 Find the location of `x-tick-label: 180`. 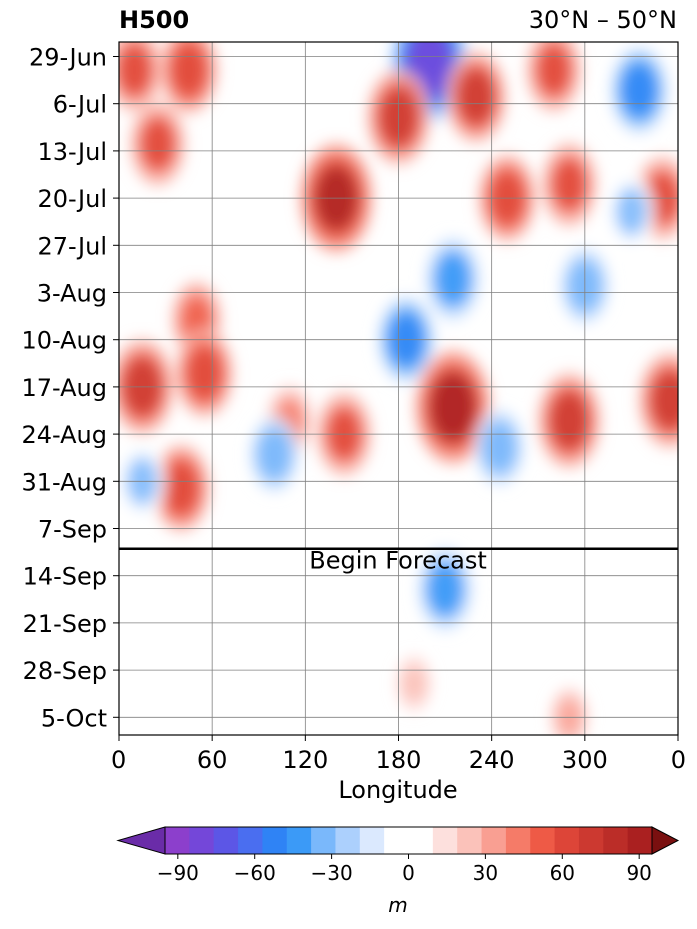

x-tick-label: 180 is located at coordinates (399, 760).